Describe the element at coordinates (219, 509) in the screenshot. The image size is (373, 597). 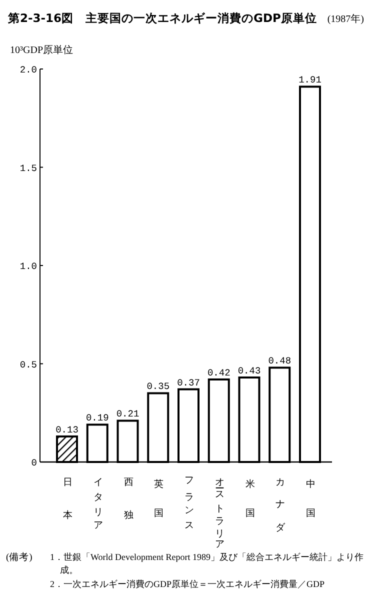
I see `x-tick-label: オーストラリア` at that location.